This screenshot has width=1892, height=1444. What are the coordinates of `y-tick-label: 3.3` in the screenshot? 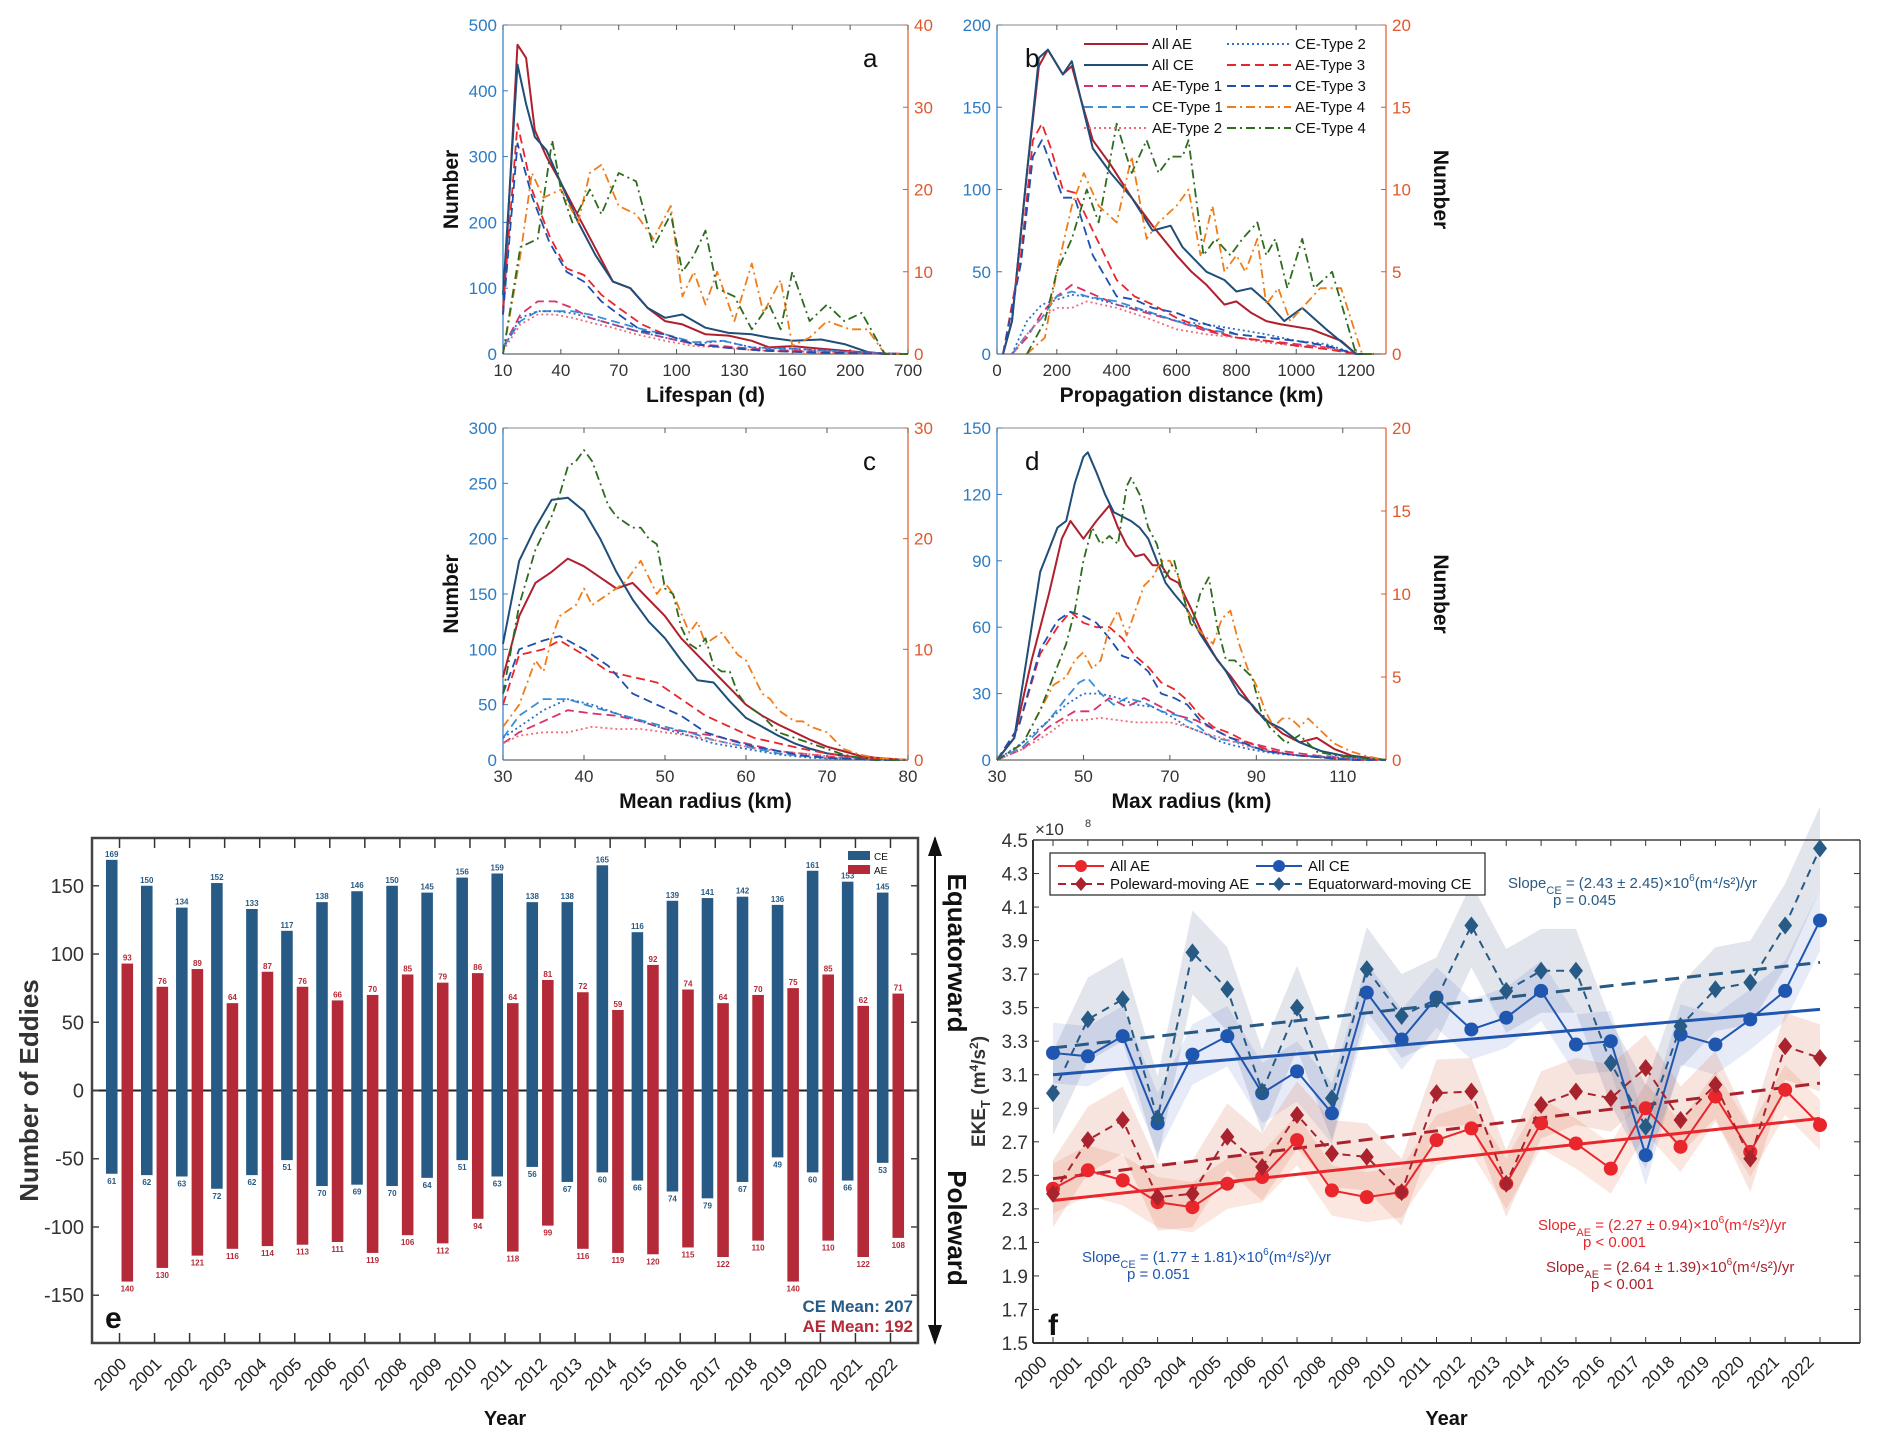 It's located at (1015, 1042).